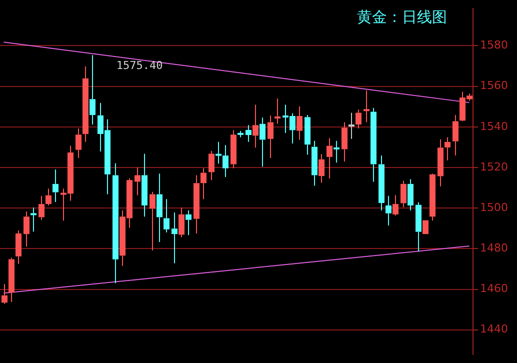  What do you see at coordinates (494, 329) in the screenshot?
I see `y-tick-label: 1440` at bounding box center [494, 329].